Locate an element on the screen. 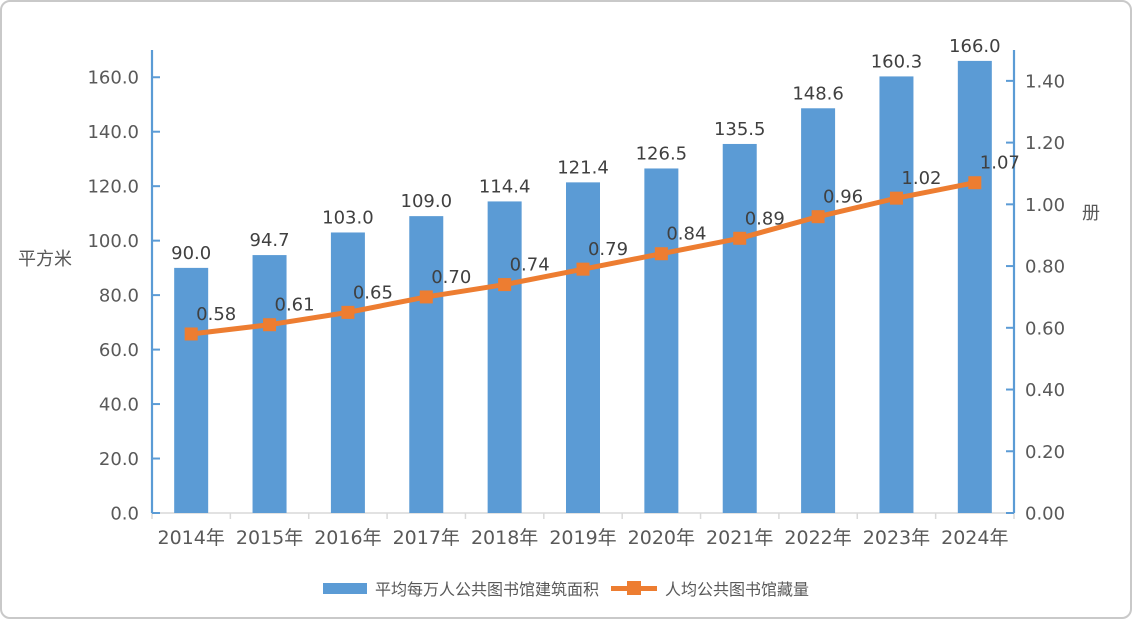 The height and width of the screenshot is (619, 1132). line-swatch-marker is located at coordinates (634, 588).